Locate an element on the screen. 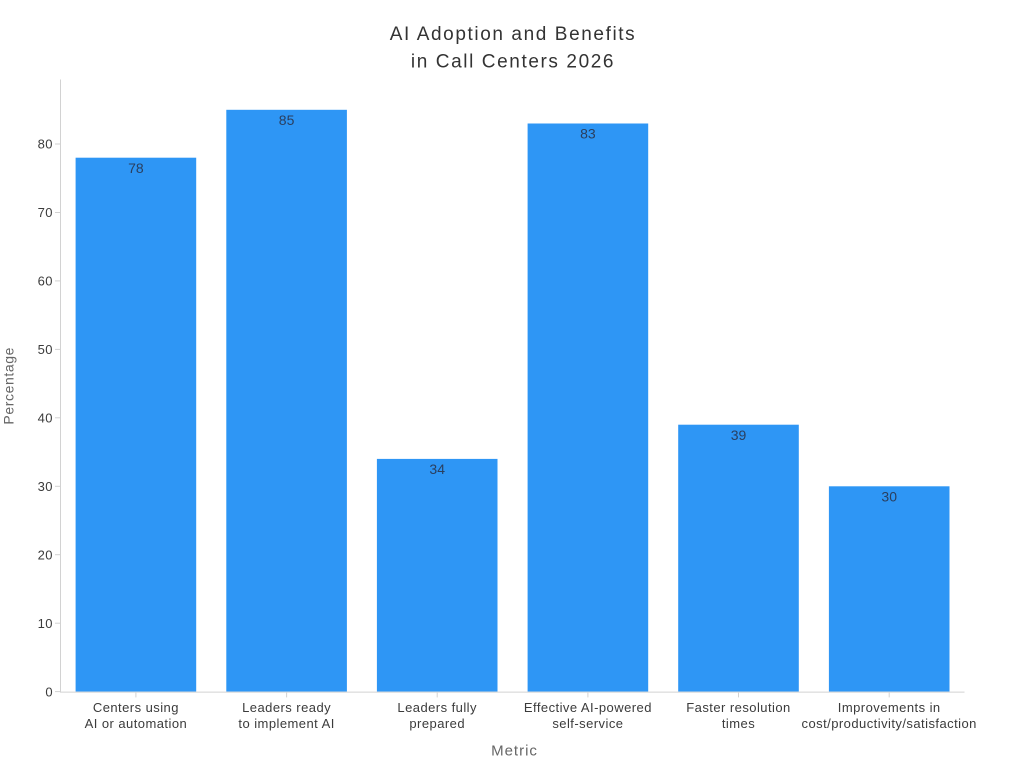 The width and height of the screenshot is (1024, 773). svg-text: 80 is located at coordinates (45, 144).